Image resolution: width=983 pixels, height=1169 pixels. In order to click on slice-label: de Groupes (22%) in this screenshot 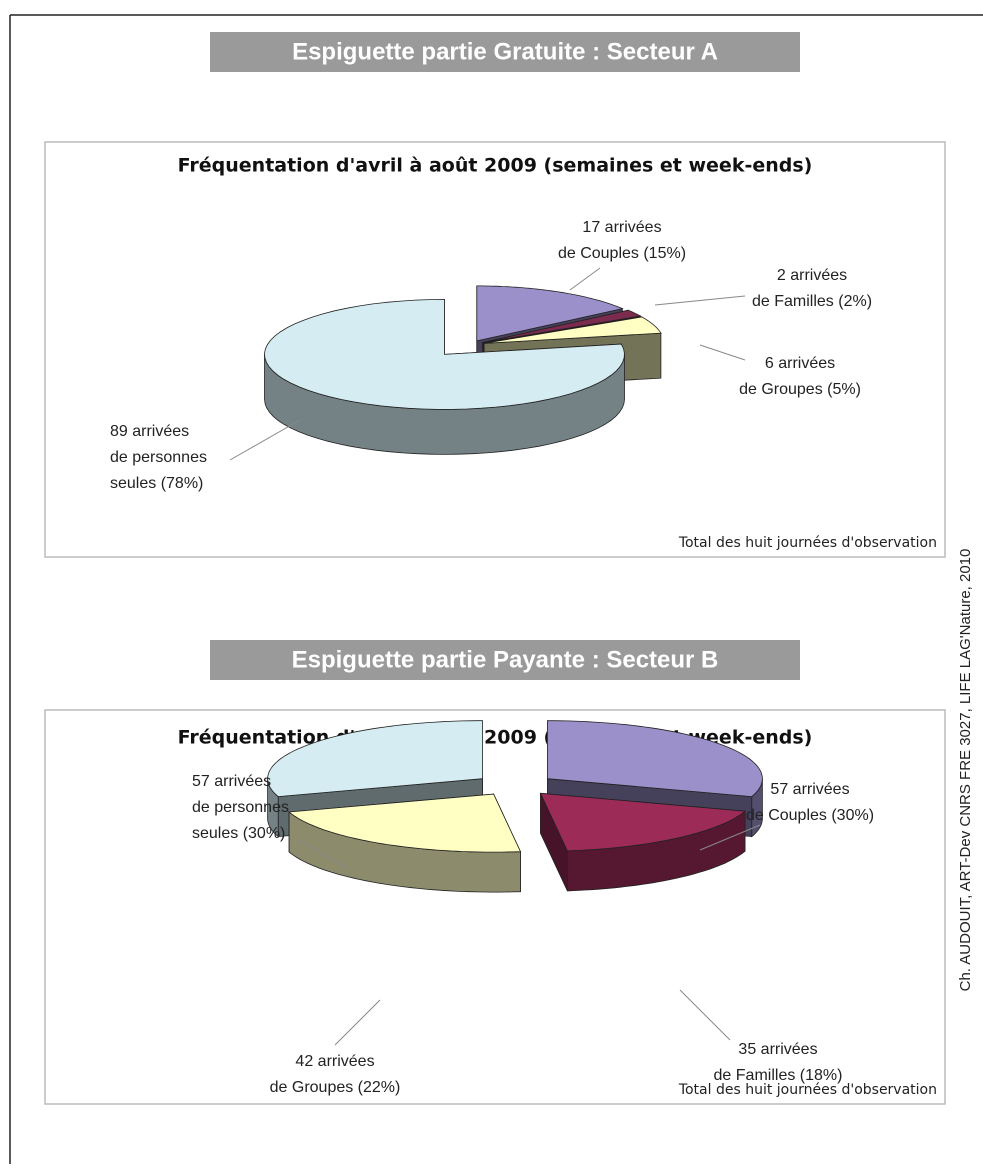, I will do `click(335, 1087)`.